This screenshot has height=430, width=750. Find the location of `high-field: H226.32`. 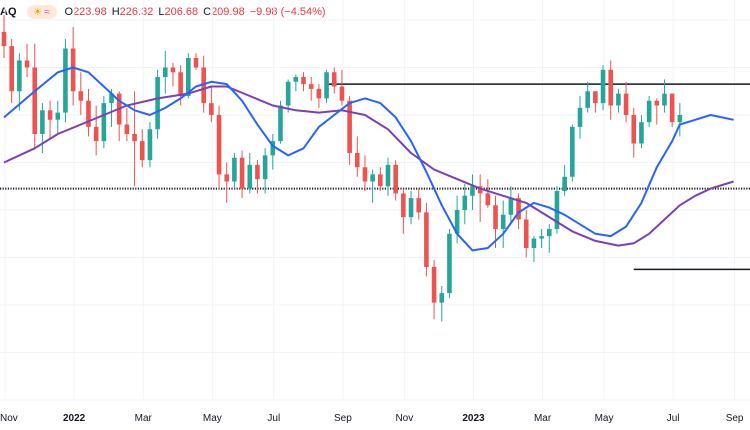

high-field: H226.32 is located at coordinates (132, 12).